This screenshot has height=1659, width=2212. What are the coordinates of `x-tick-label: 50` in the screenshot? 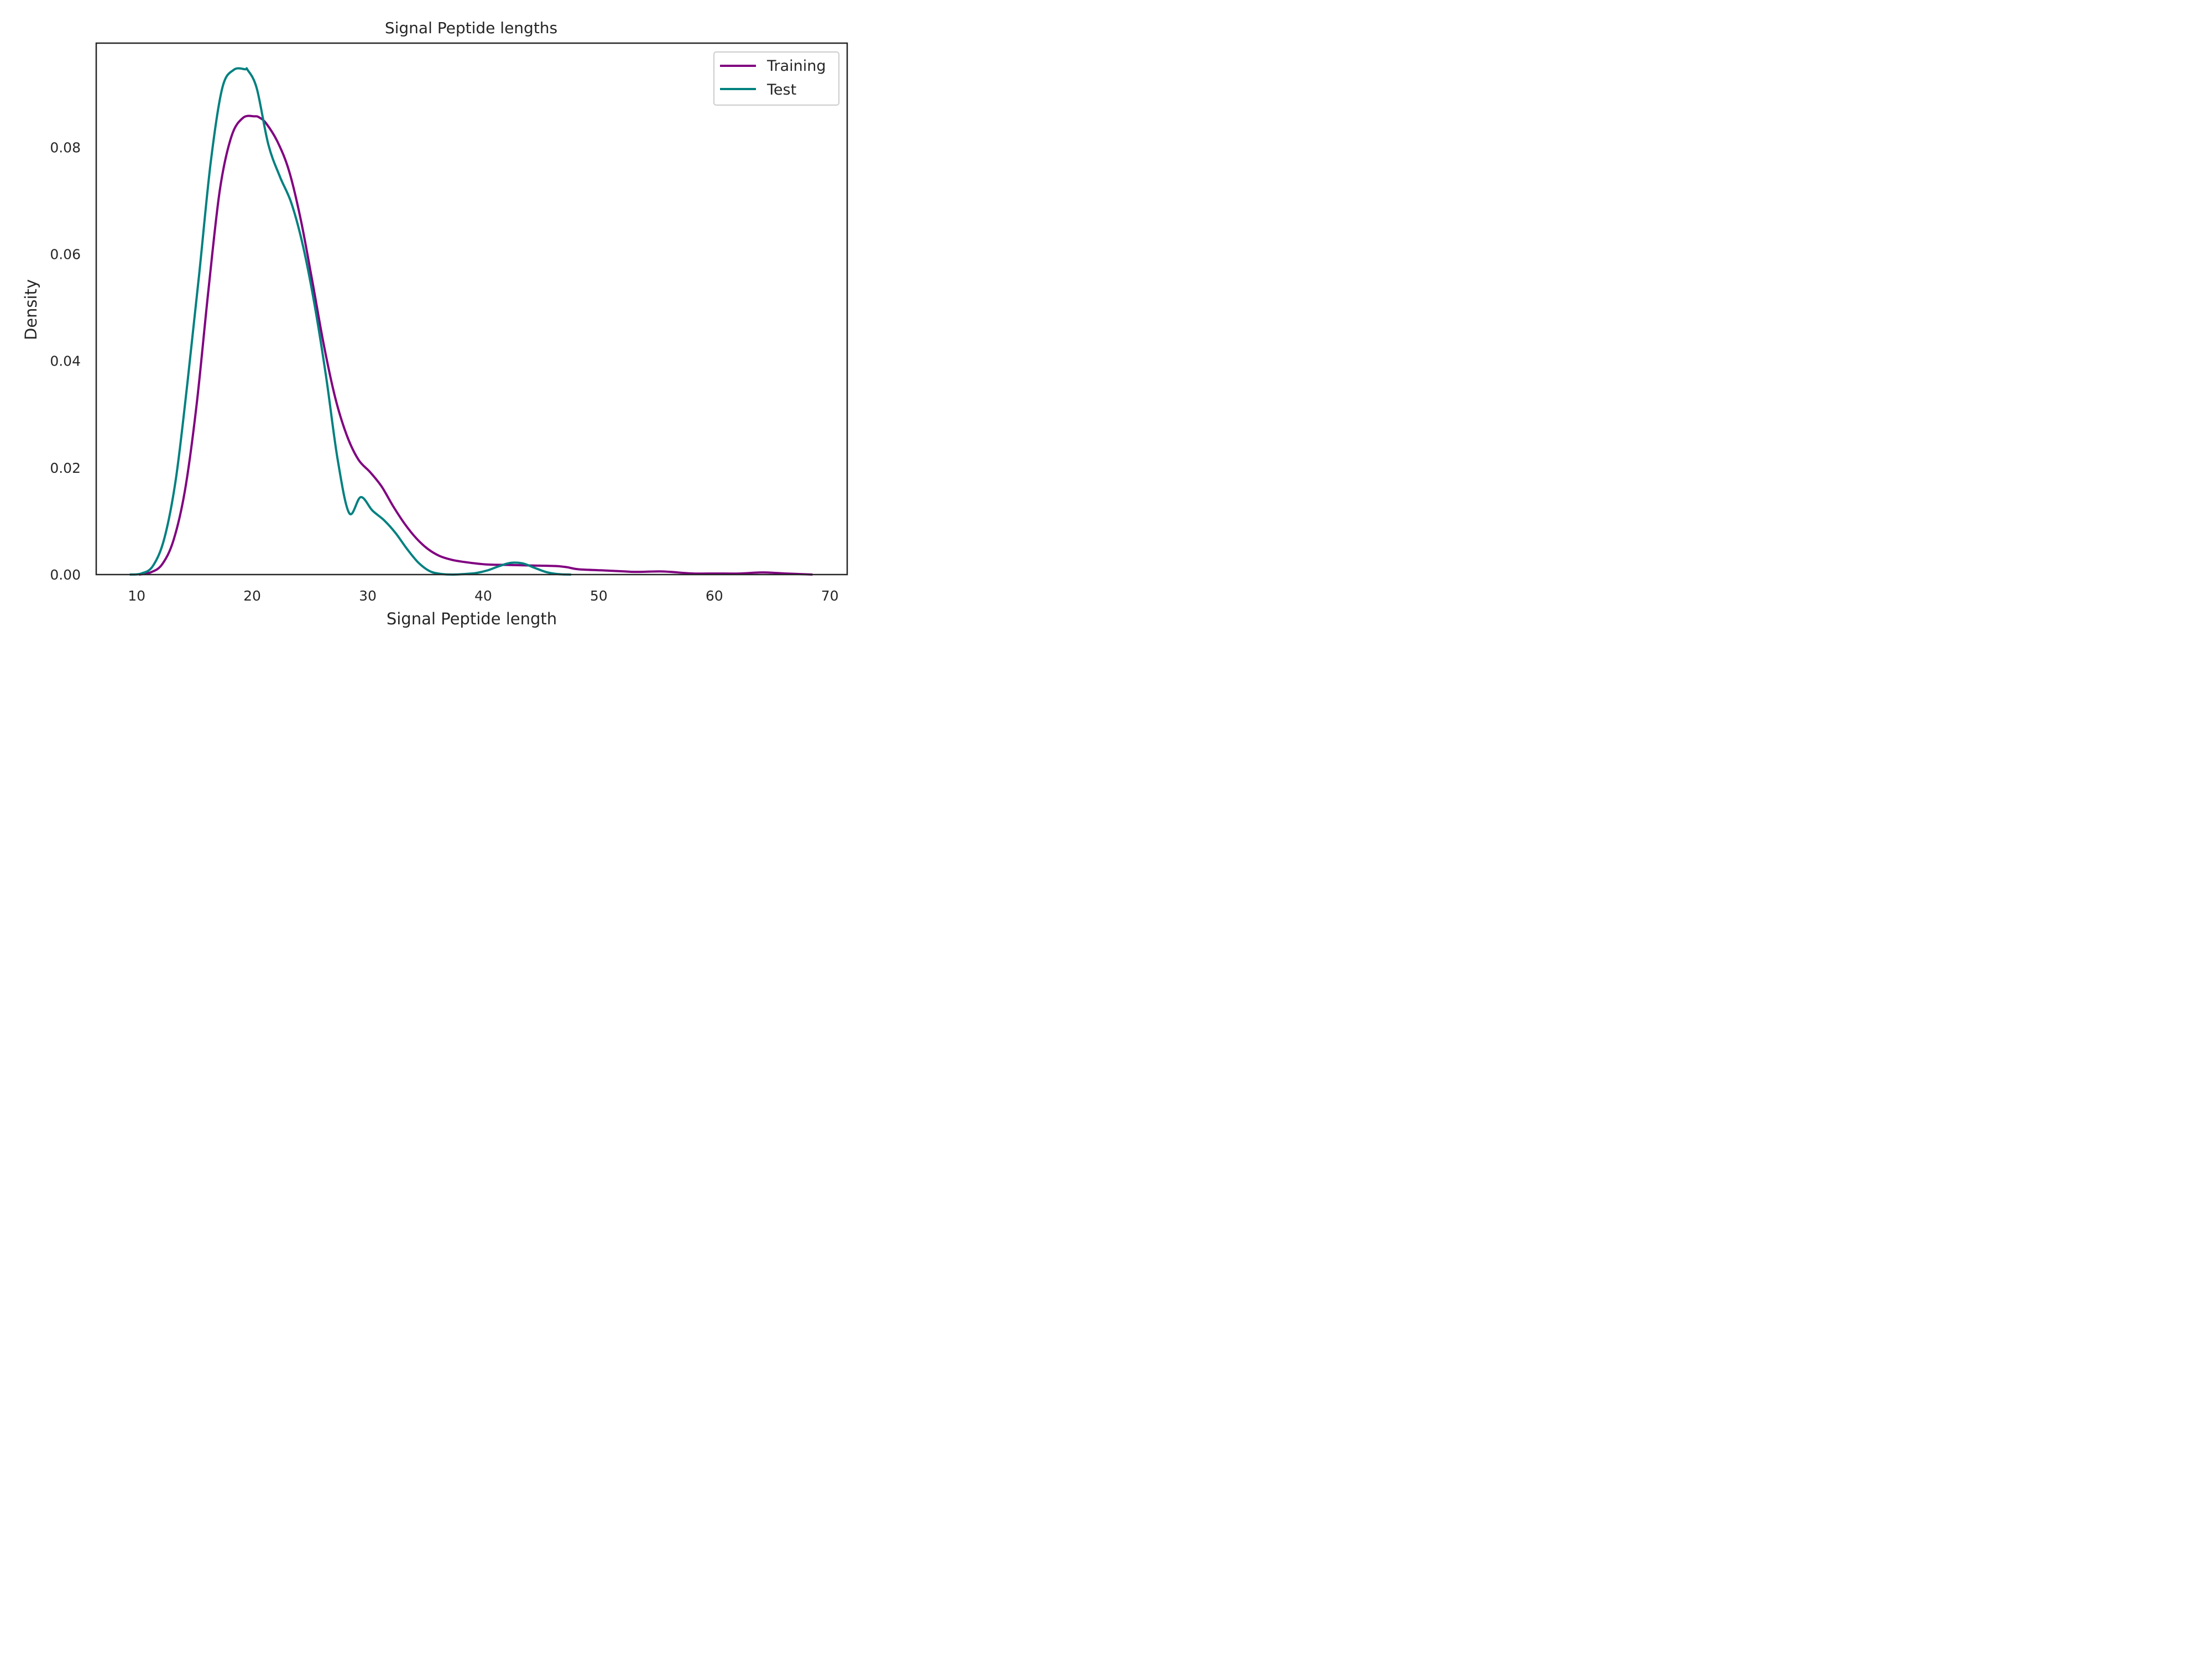 It's located at (599, 596).